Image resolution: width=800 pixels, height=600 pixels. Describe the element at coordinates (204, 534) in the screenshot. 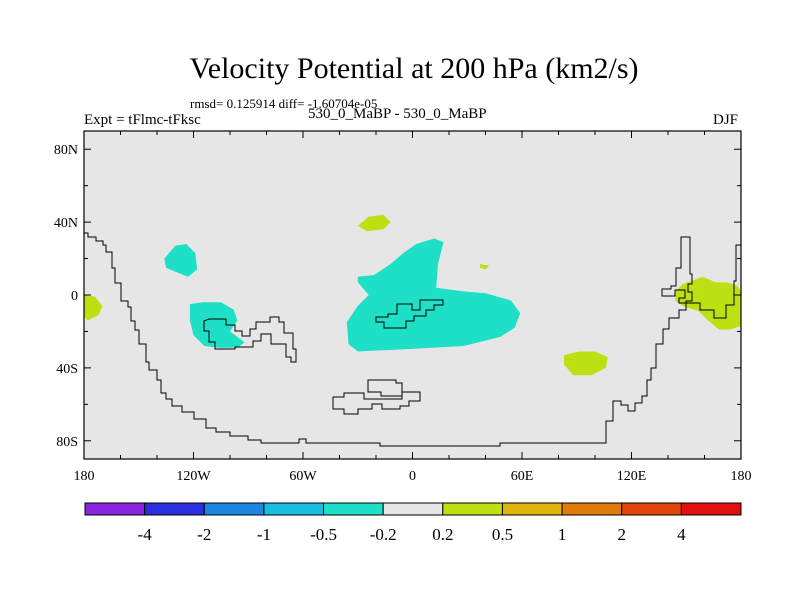

I see `colorbar-label: -2` at that location.